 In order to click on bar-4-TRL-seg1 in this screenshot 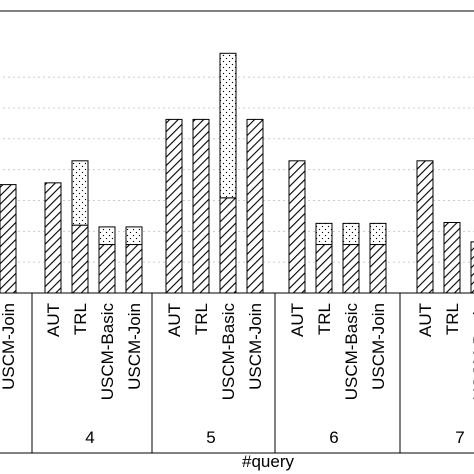, I will do `click(80, 193)`.